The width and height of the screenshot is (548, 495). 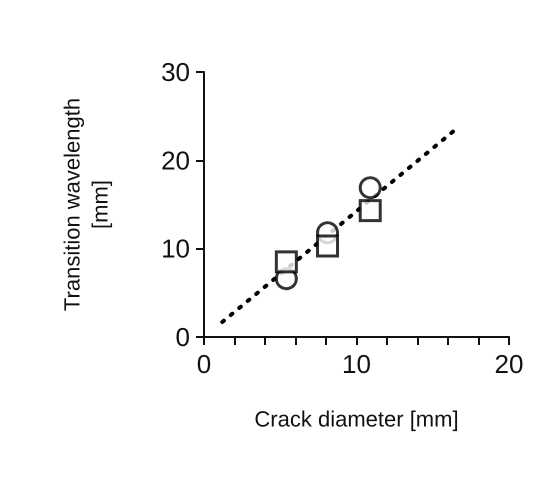 I want to click on y-tick-label: 30, so click(x=175, y=72).